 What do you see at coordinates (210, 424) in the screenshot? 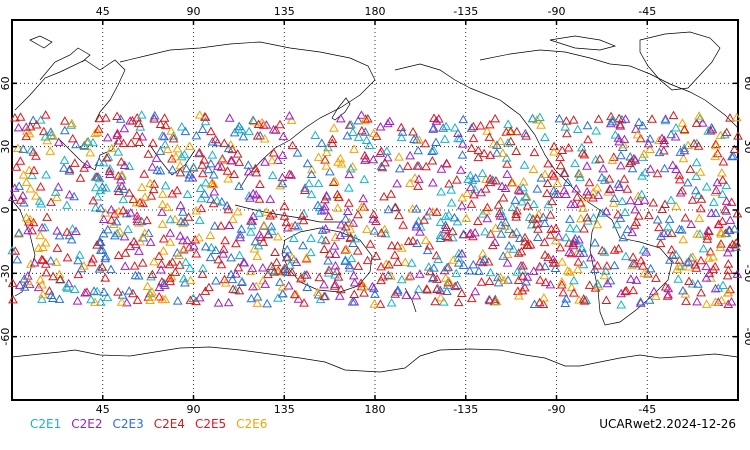
I see `legend-item: C2E5` at bounding box center [210, 424].